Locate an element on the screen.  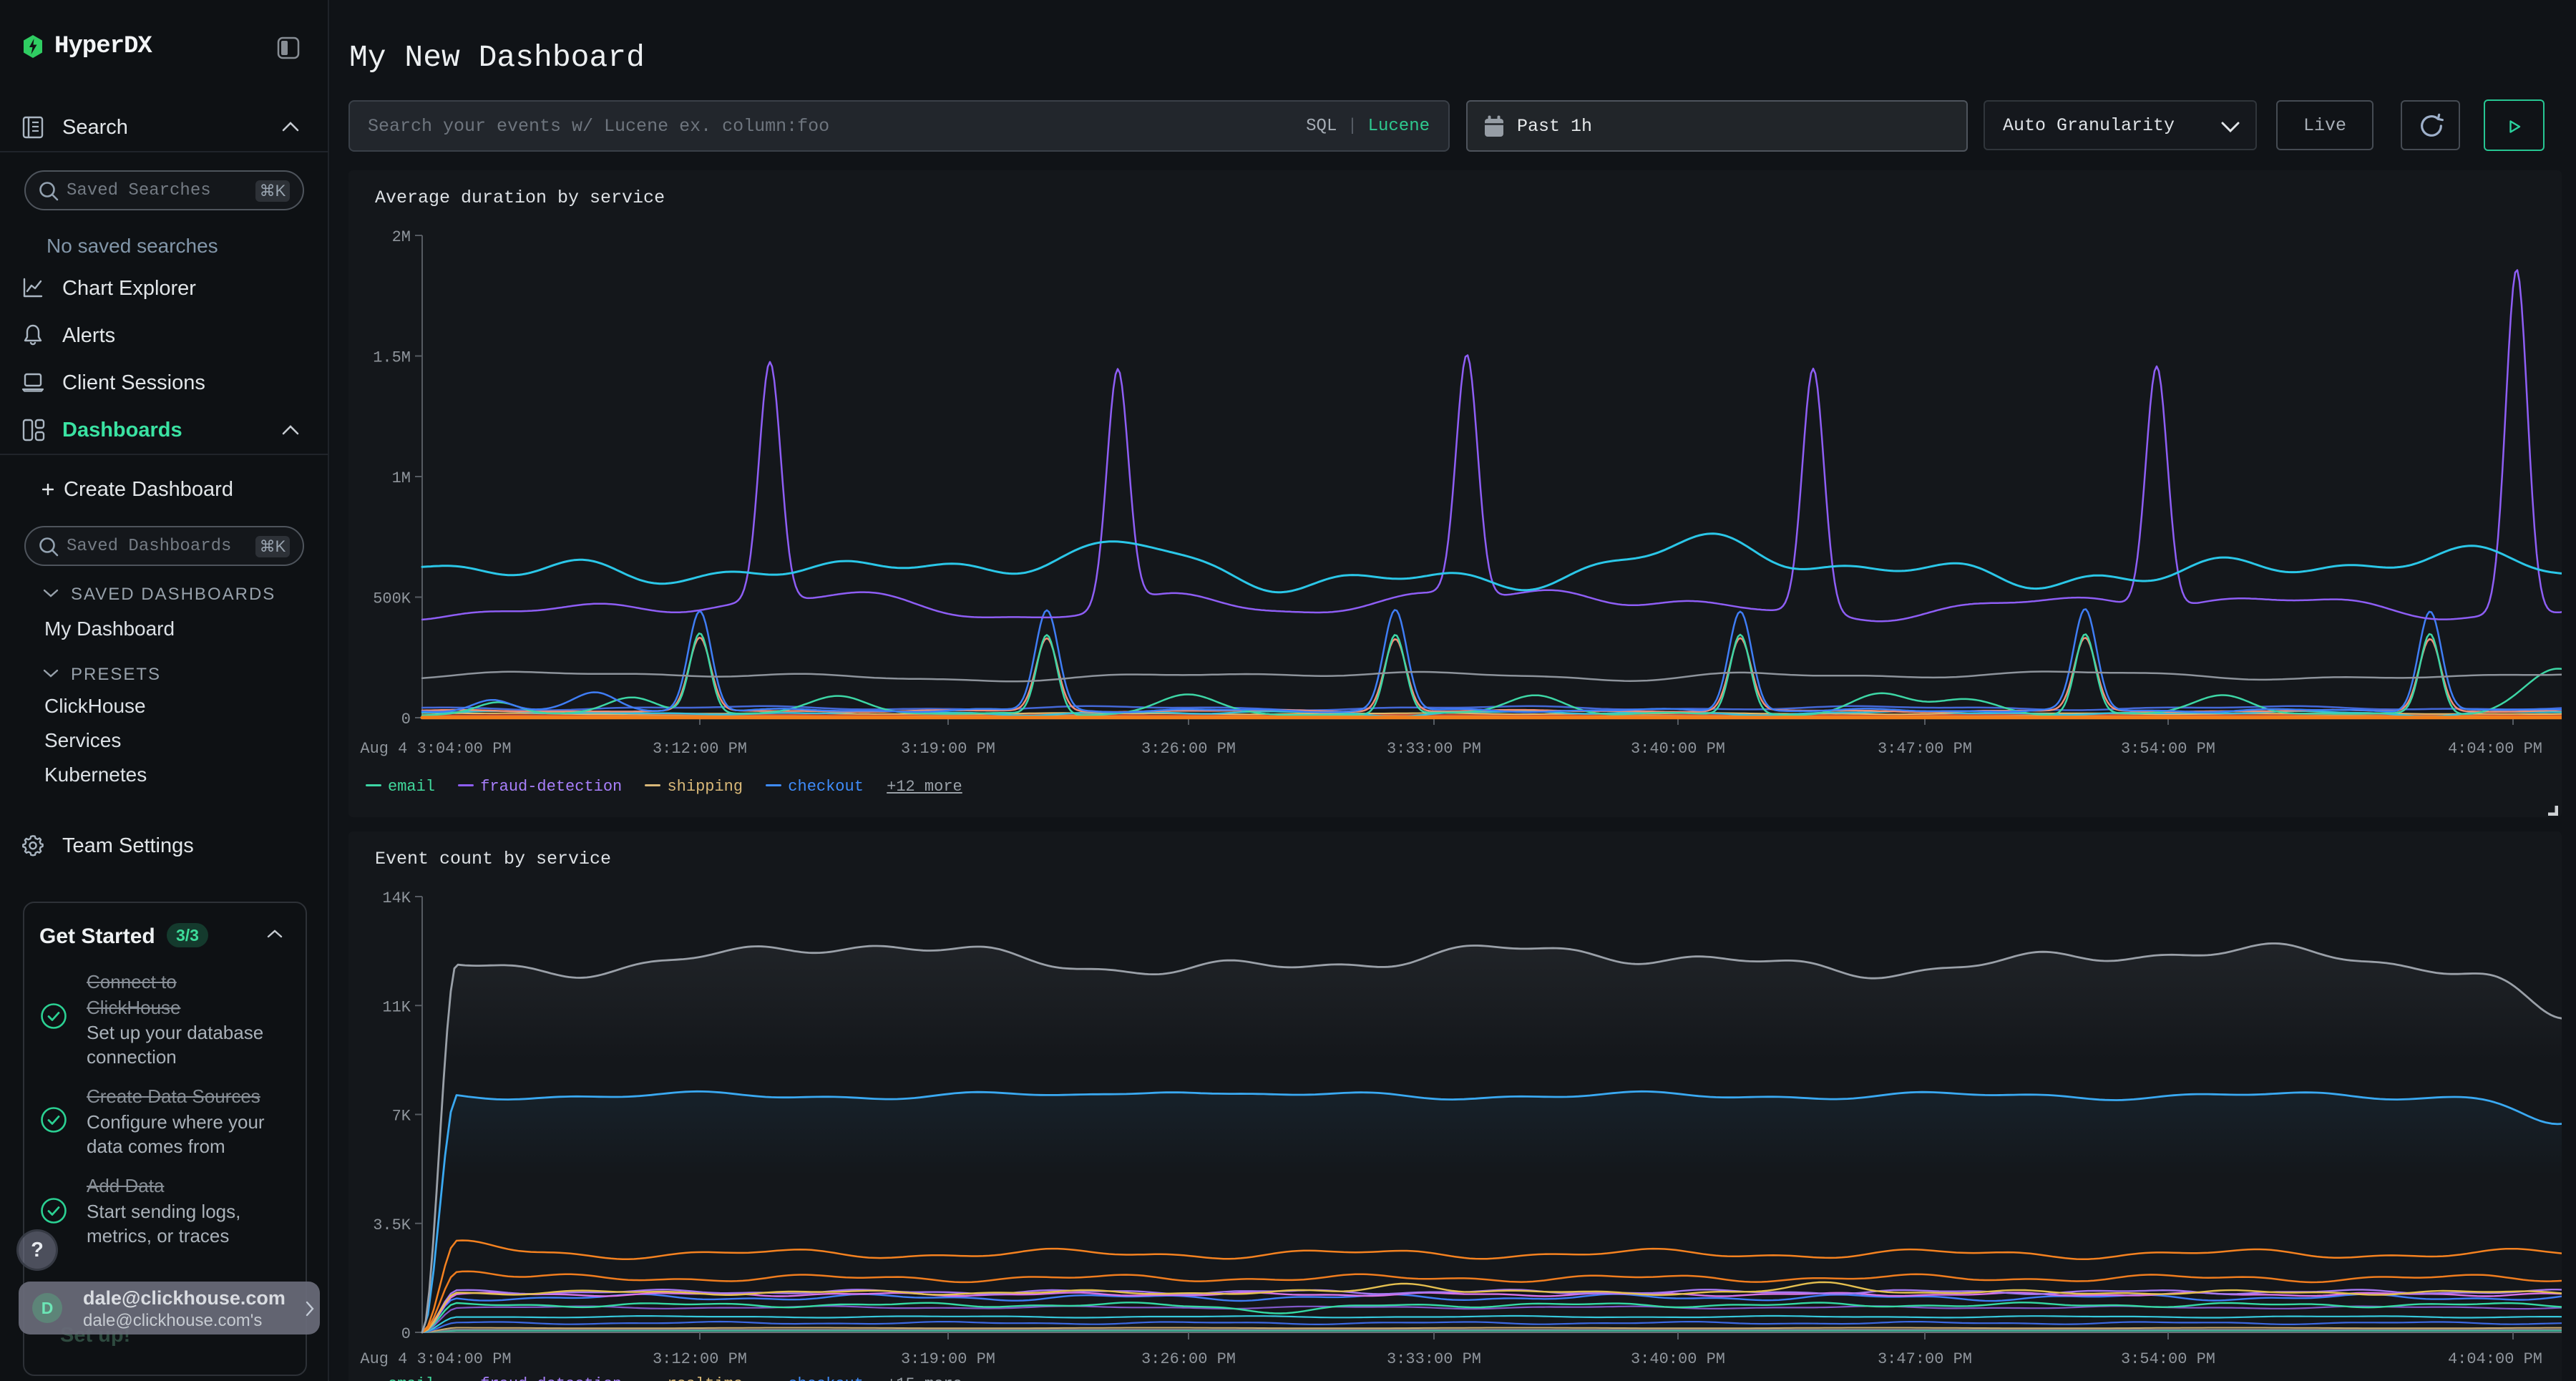
svg-text: 3.5K is located at coordinates (392, 1225).